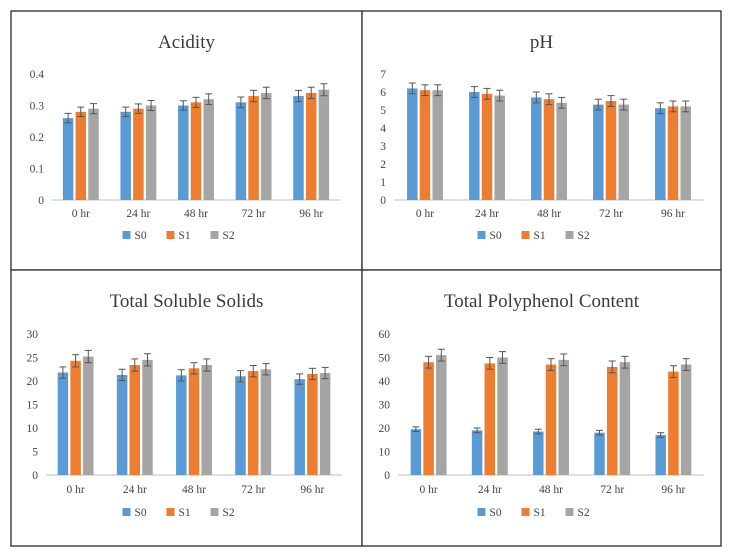 Image resolution: width=731 pixels, height=554 pixels. Describe the element at coordinates (33, 406) in the screenshot. I see `y-tick-label: 15` at that location.